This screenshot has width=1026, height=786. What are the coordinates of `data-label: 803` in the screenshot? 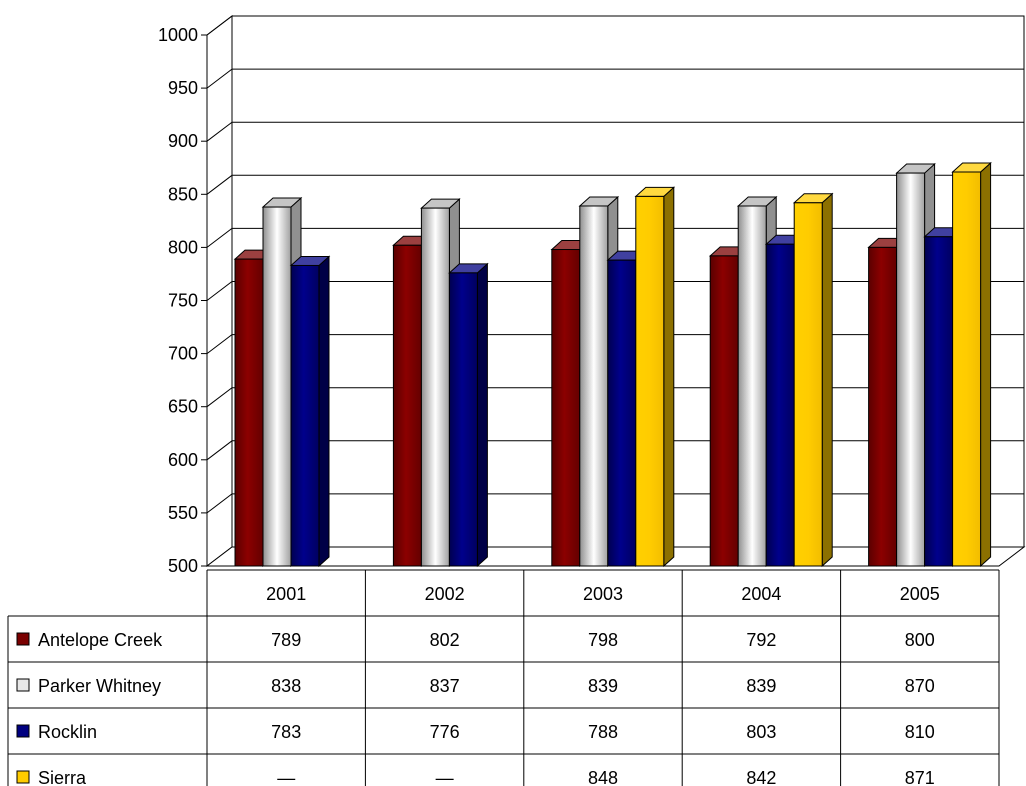 It's located at (761, 732).